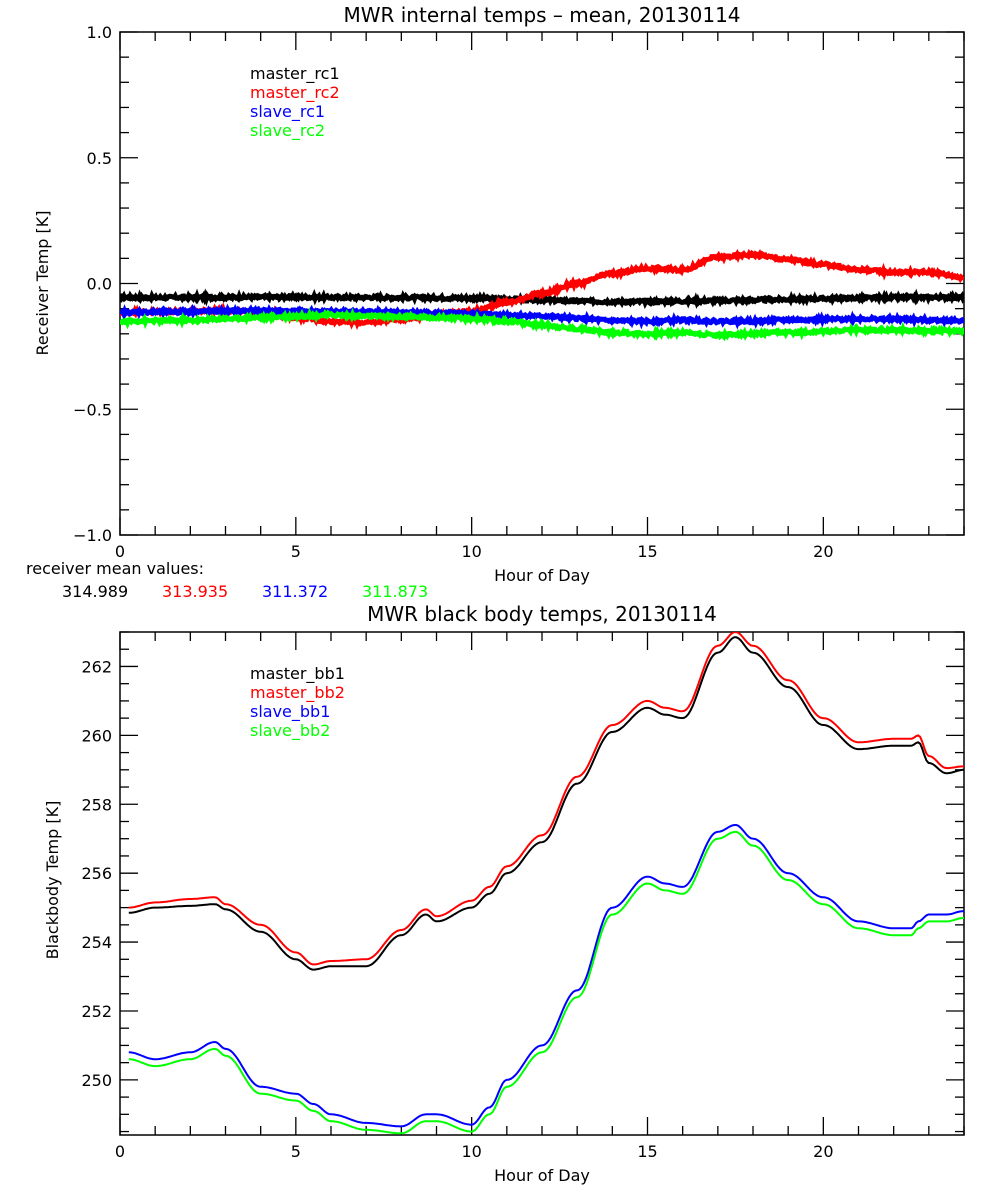 The height and width of the screenshot is (1200, 1000). Describe the element at coordinates (542, 316) in the screenshot. I see `series-slave_rc1` at that location.